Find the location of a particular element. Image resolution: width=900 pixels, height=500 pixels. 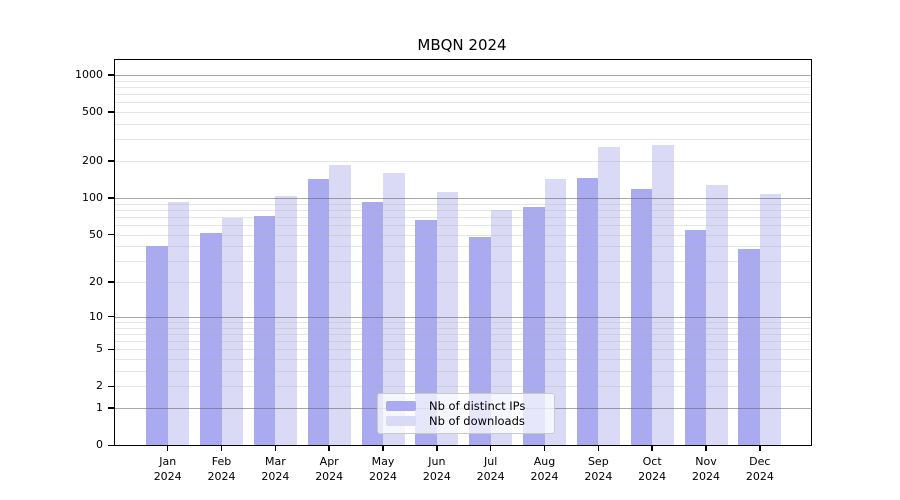

bar-downloads-oct is located at coordinates (663, 294).